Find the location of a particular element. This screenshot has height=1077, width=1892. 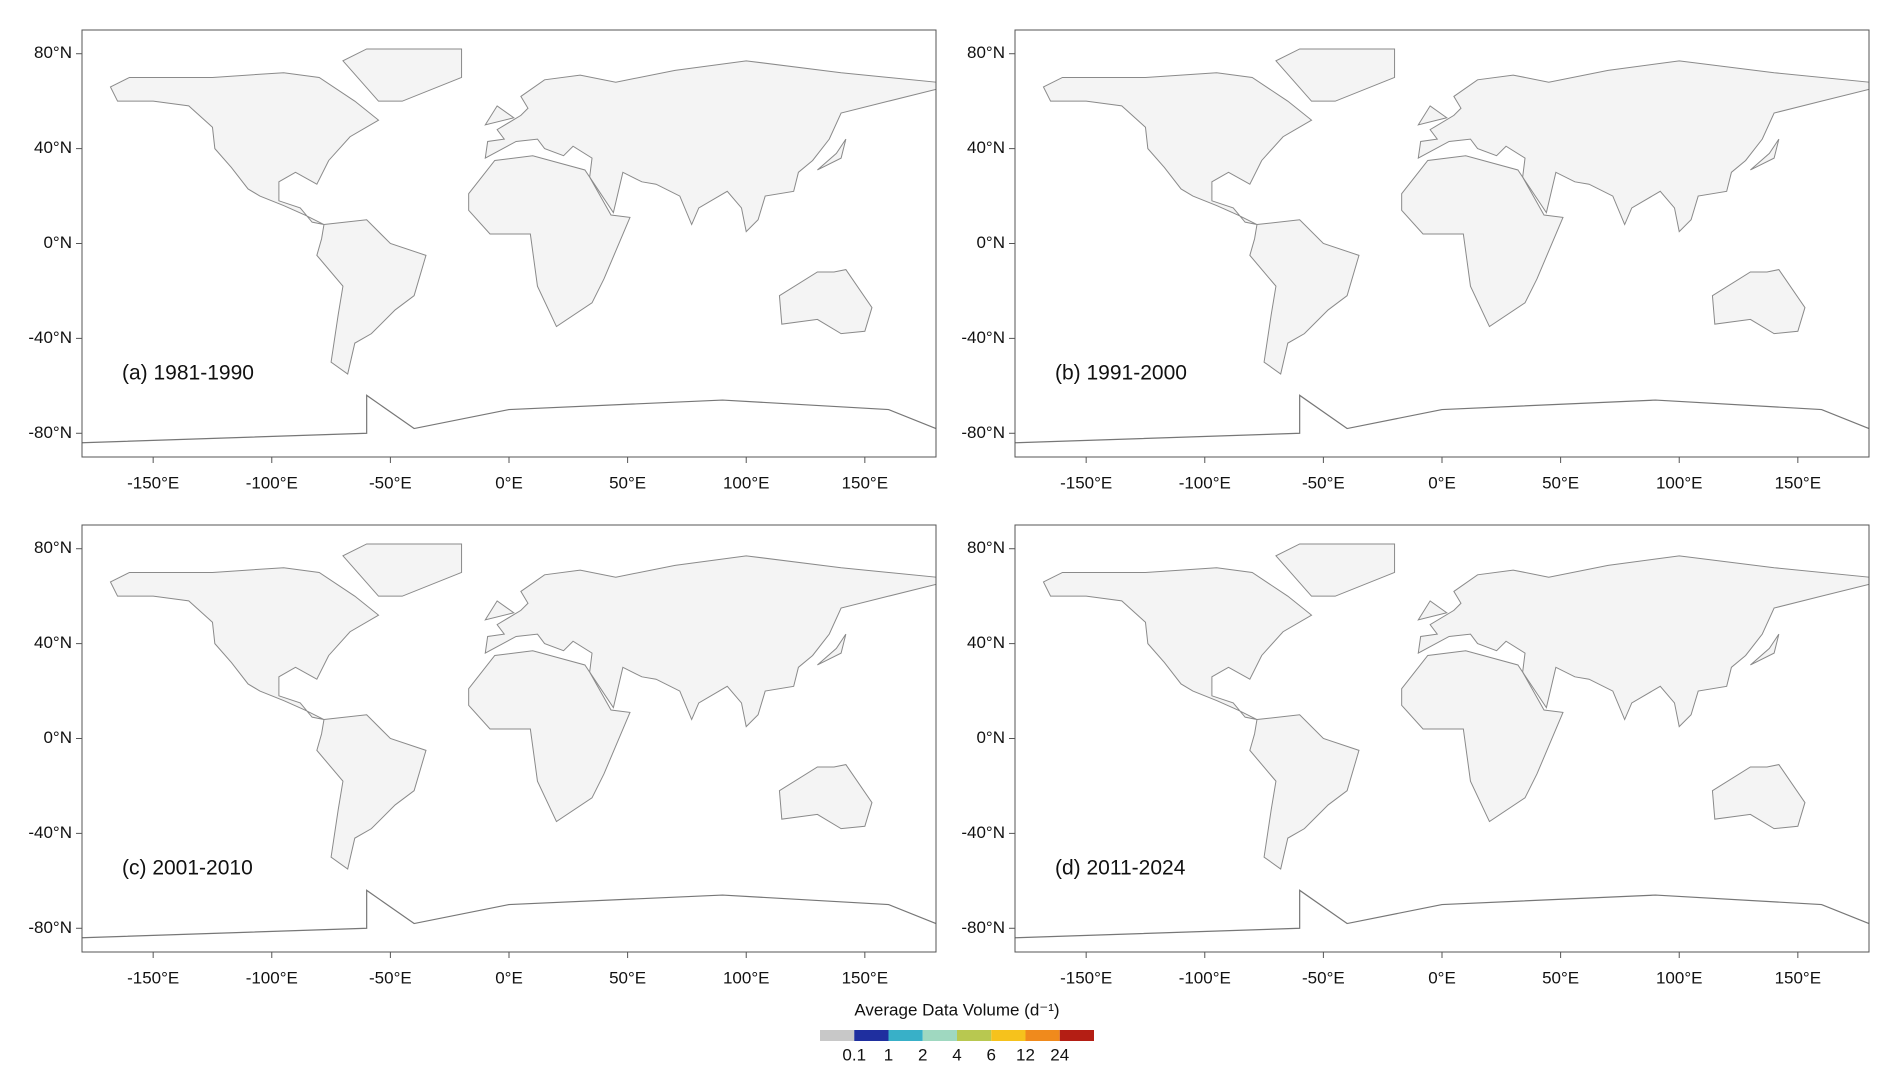

colorbar-tick-label: 12 is located at coordinates (1025, 1054).